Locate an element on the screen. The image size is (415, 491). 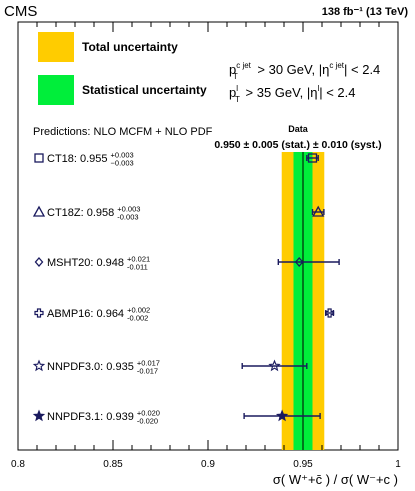
x-tick-label: 0.95 is located at coordinates (303, 464).